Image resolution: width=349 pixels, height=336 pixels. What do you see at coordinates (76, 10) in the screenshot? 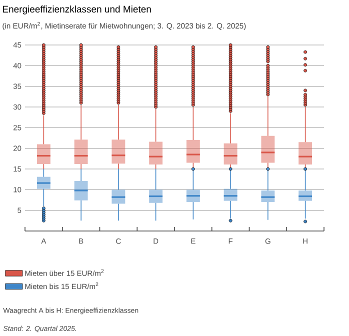
I see `chart-title: Energieeffizienzklassen und Mieten` at bounding box center [76, 10].